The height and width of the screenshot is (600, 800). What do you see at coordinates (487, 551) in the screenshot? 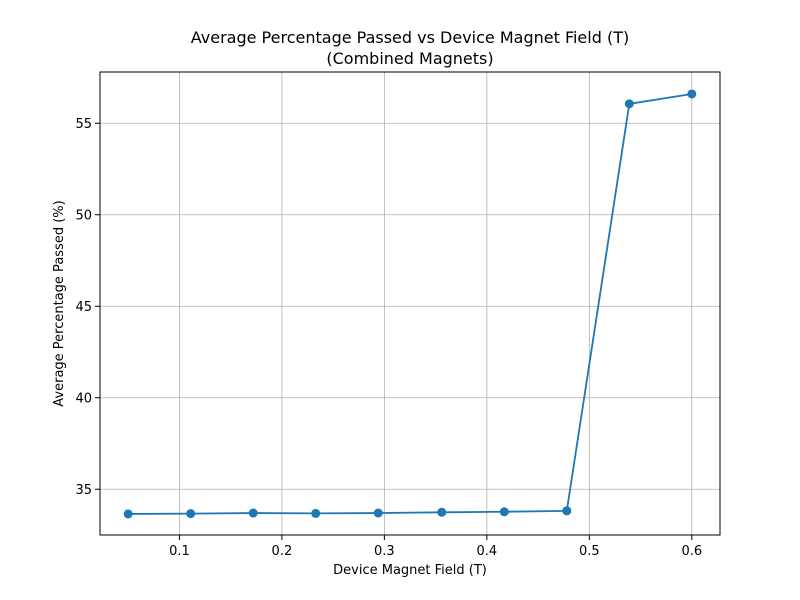
I see `x-tick-label: 0.4` at bounding box center [487, 551].